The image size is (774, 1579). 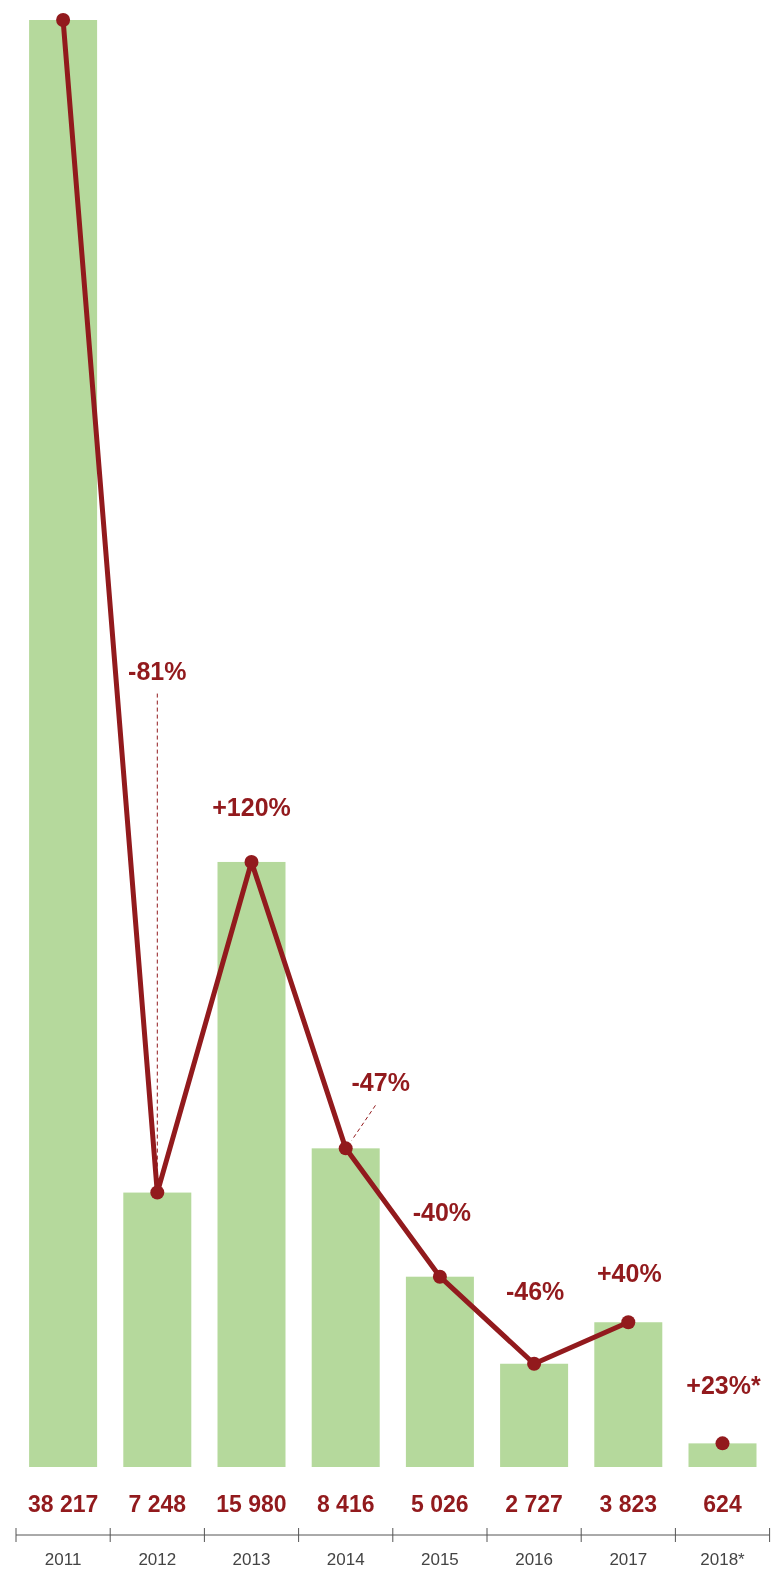 I want to click on annotation: -47%, so click(x=380, y=1082).